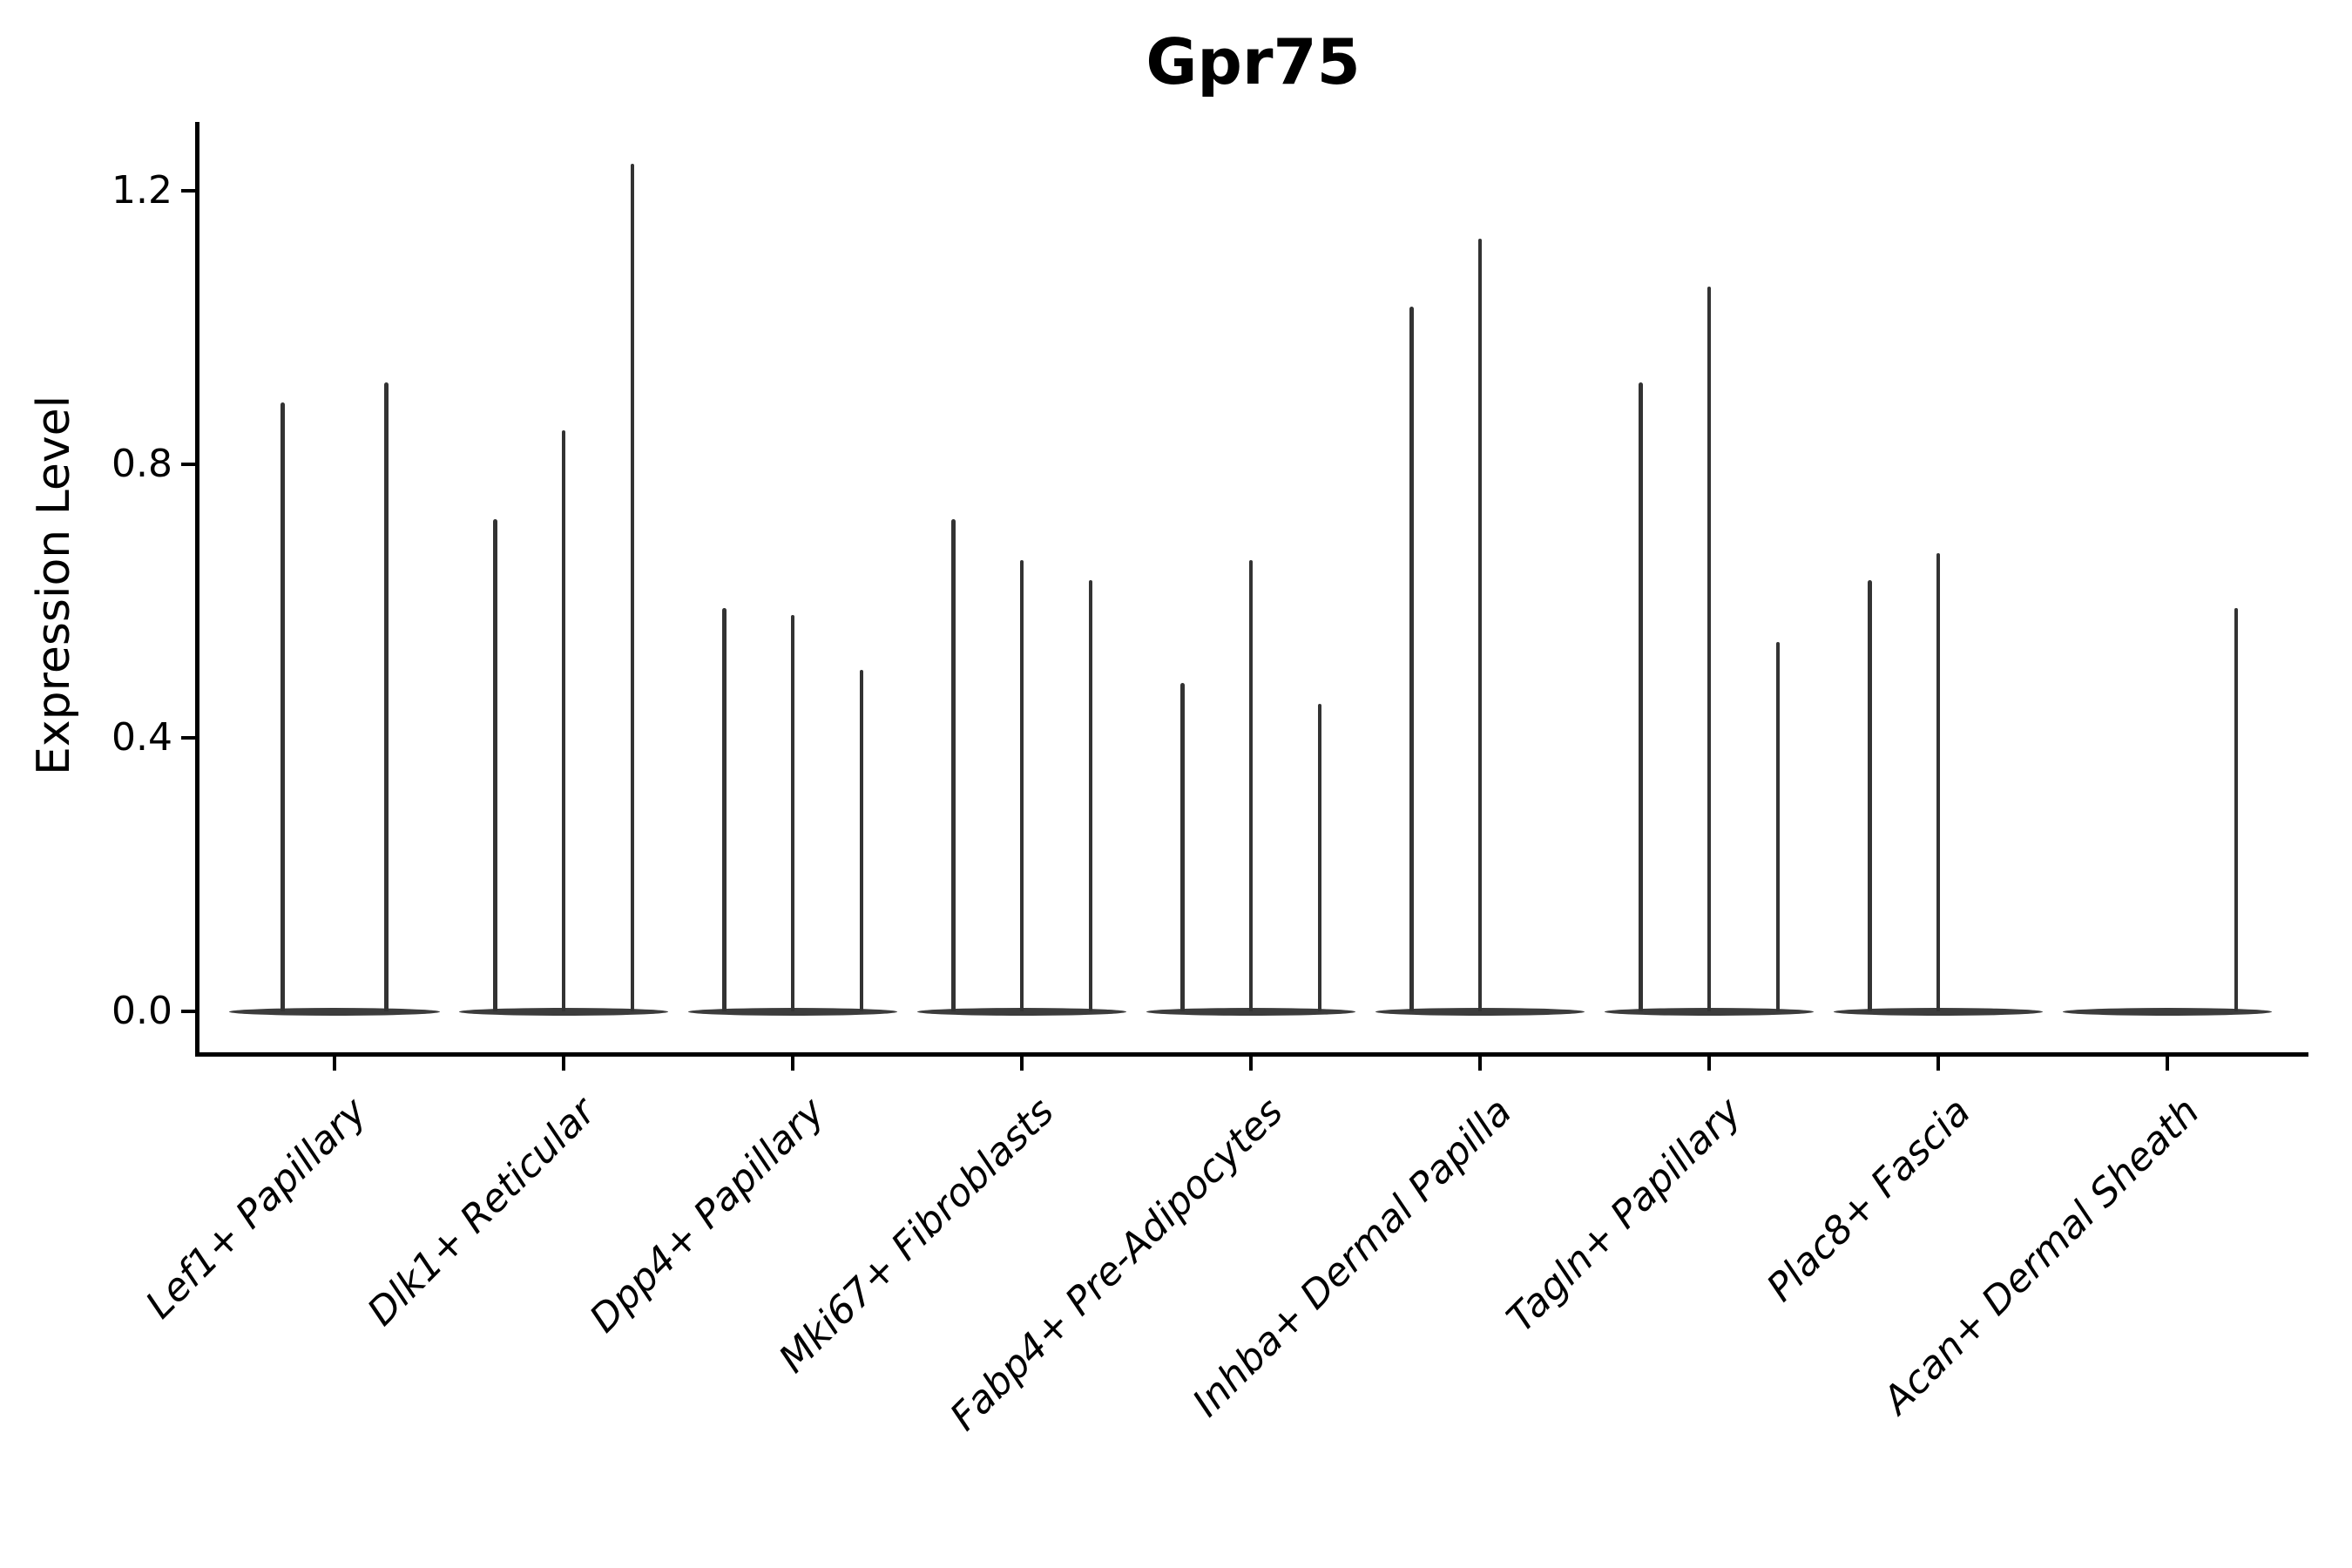 The image size is (2352, 1568). I want to click on x-tick-label: Dpp4+ Papillary, so click(707, 1215).